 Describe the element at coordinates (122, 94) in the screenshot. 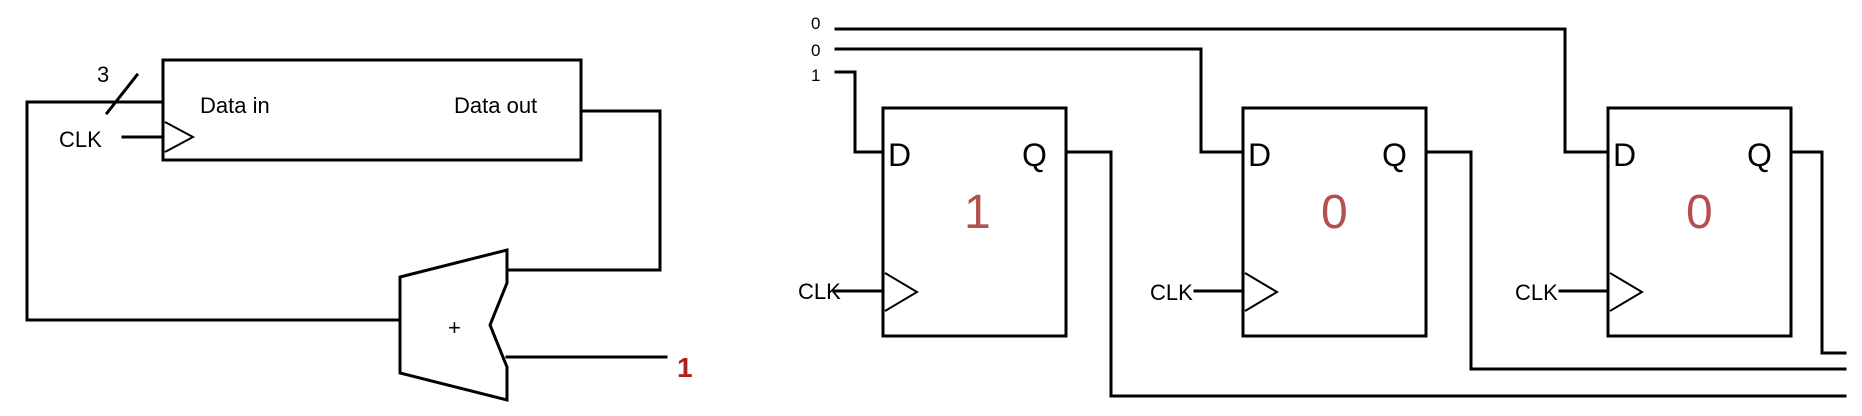

I see `bus-width-slash` at that location.